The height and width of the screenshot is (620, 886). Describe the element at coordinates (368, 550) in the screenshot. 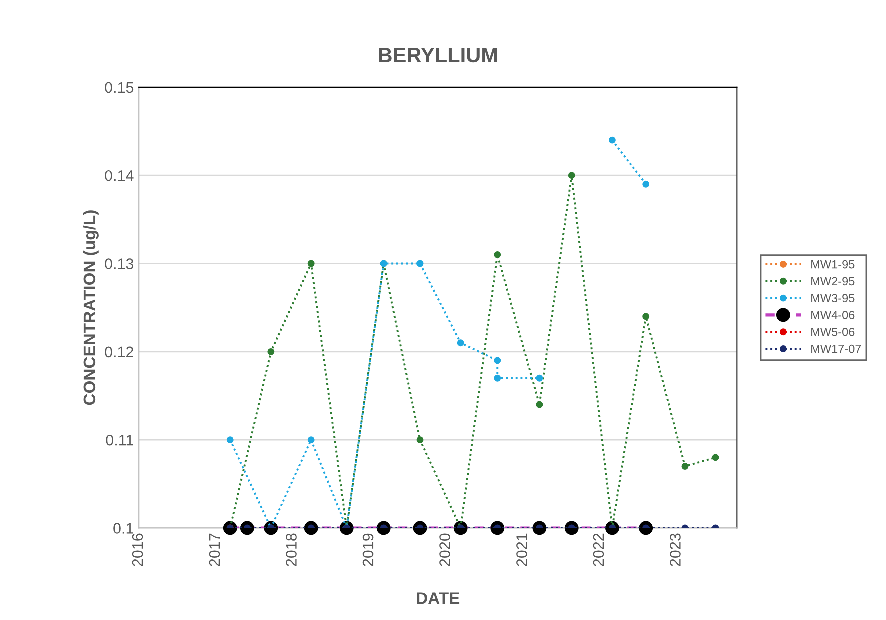

I see `x-tick-label: 2019` at that location.